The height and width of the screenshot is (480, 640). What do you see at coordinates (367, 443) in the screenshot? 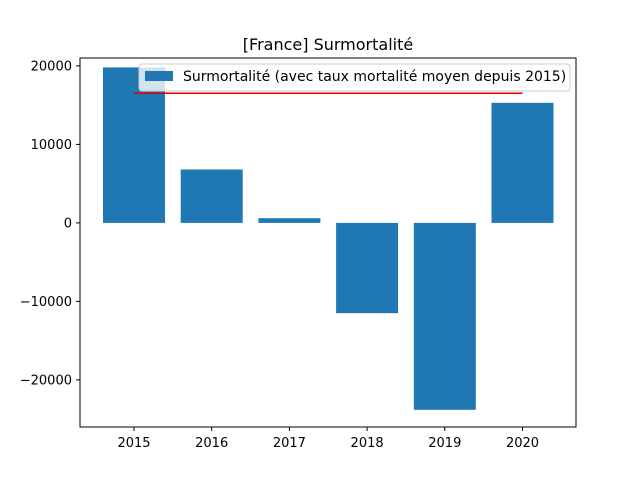
I see `x-tick-label: 2018` at bounding box center [367, 443].